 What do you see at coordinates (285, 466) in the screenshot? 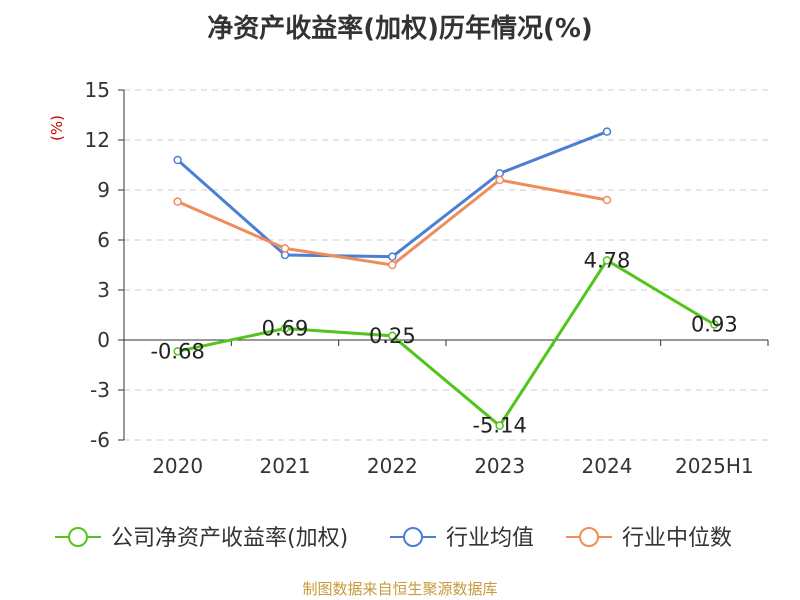
I see `x-tick-label: 2021` at bounding box center [285, 466].